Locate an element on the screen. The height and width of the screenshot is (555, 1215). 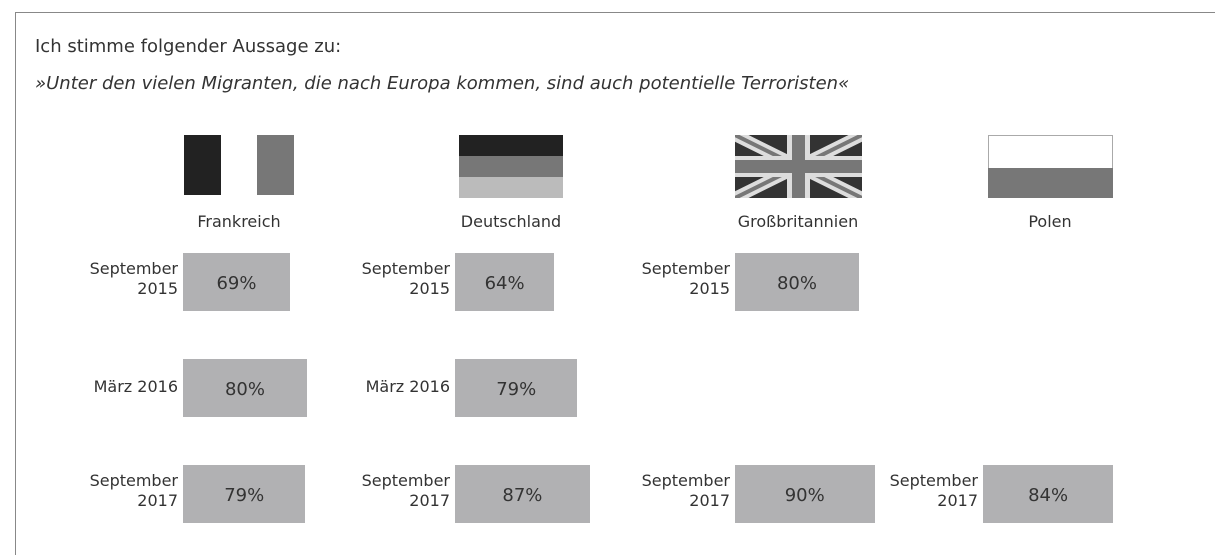
value-label: 64% is located at coordinates (504, 283).